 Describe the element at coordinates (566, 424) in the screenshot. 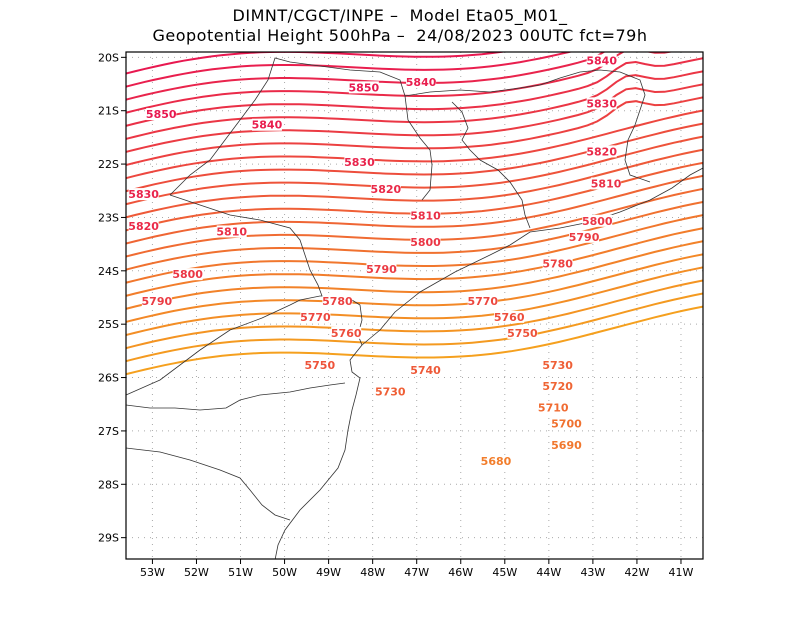

I see `contour-label: 5700` at that location.